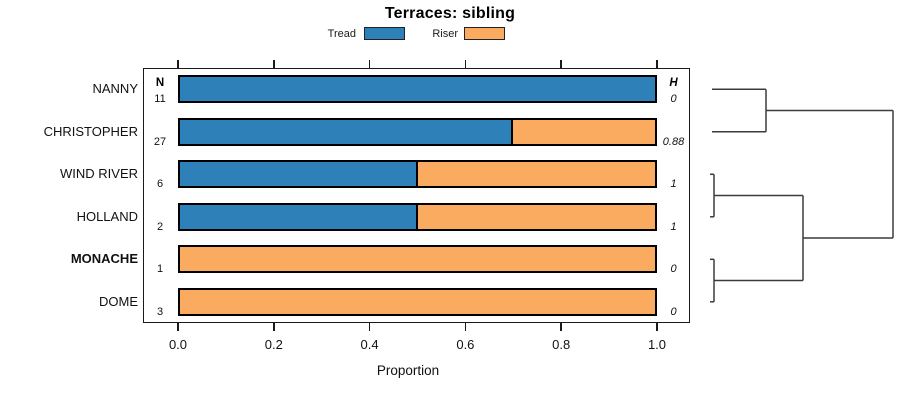  Describe the element at coordinates (384, 33) in the screenshot. I see `legend-swatch-tread` at that location.